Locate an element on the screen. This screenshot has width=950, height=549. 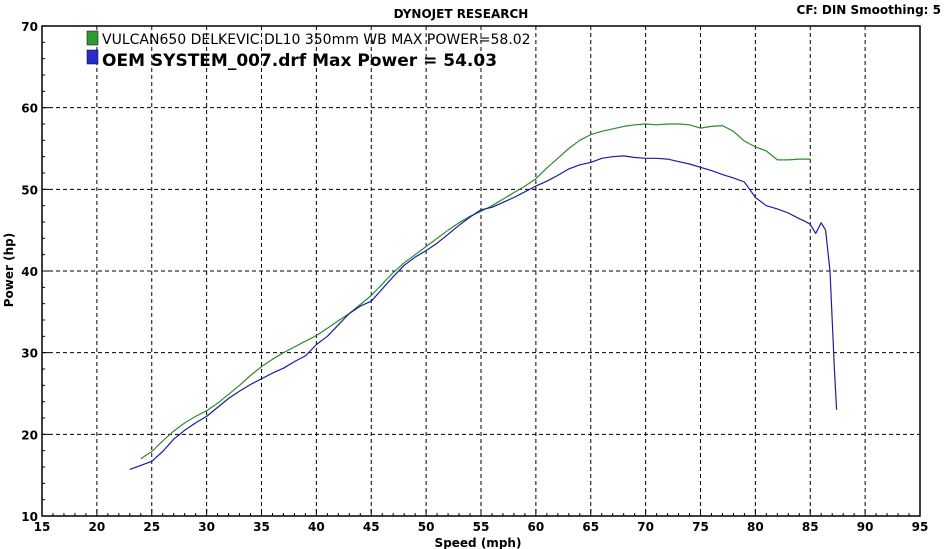
x-tick-label: 35 is located at coordinates (261, 527).